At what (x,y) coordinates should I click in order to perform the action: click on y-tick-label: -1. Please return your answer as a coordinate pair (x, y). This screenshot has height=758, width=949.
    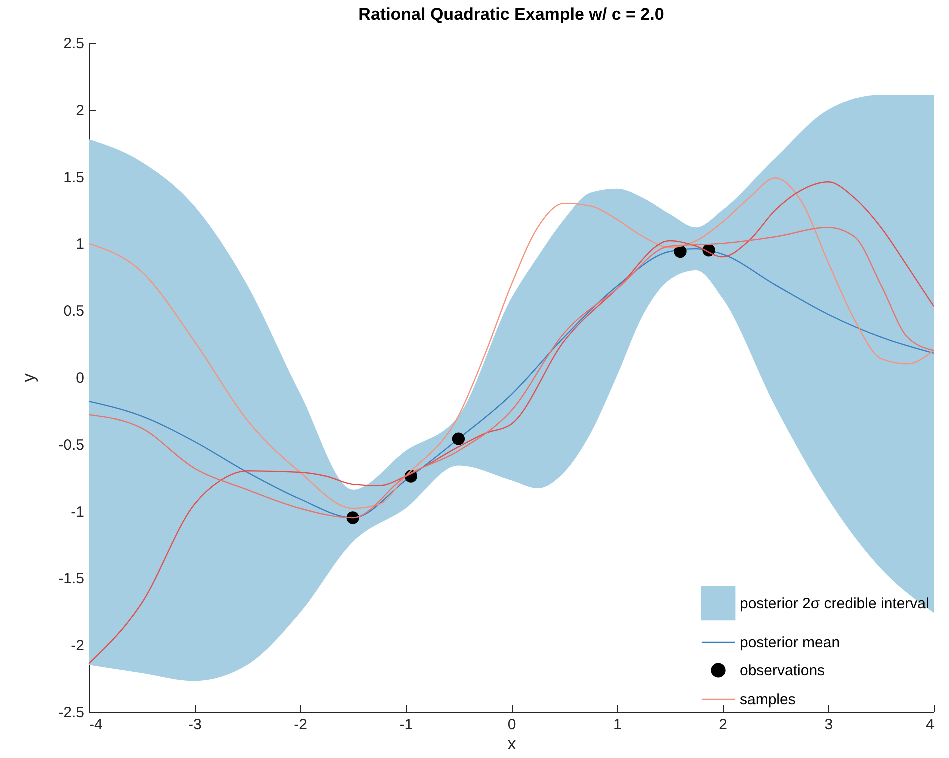
    Looking at the image, I should click on (77, 512).